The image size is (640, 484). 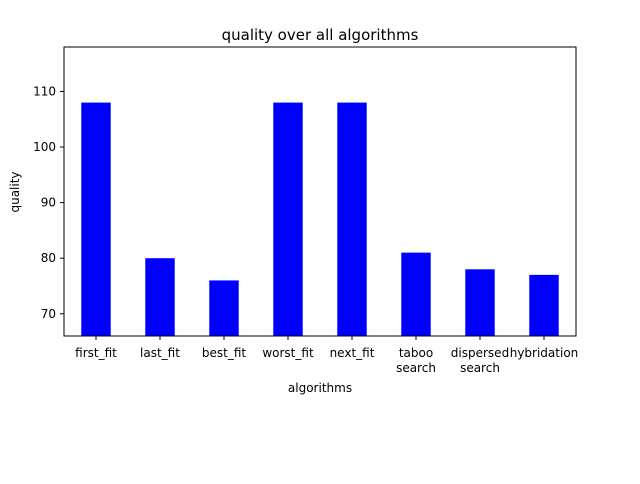 What do you see at coordinates (320, 35) in the screenshot?
I see `chart-title: quality over all algorithms` at bounding box center [320, 35].